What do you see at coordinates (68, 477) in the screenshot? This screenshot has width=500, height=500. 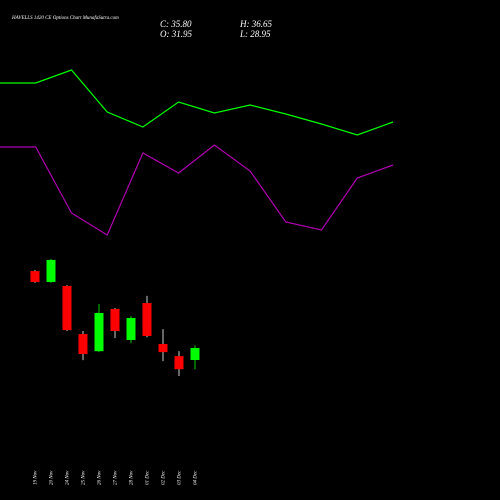 I see `x-tick-label: 24 Nov` at bounding box center [68, 477].